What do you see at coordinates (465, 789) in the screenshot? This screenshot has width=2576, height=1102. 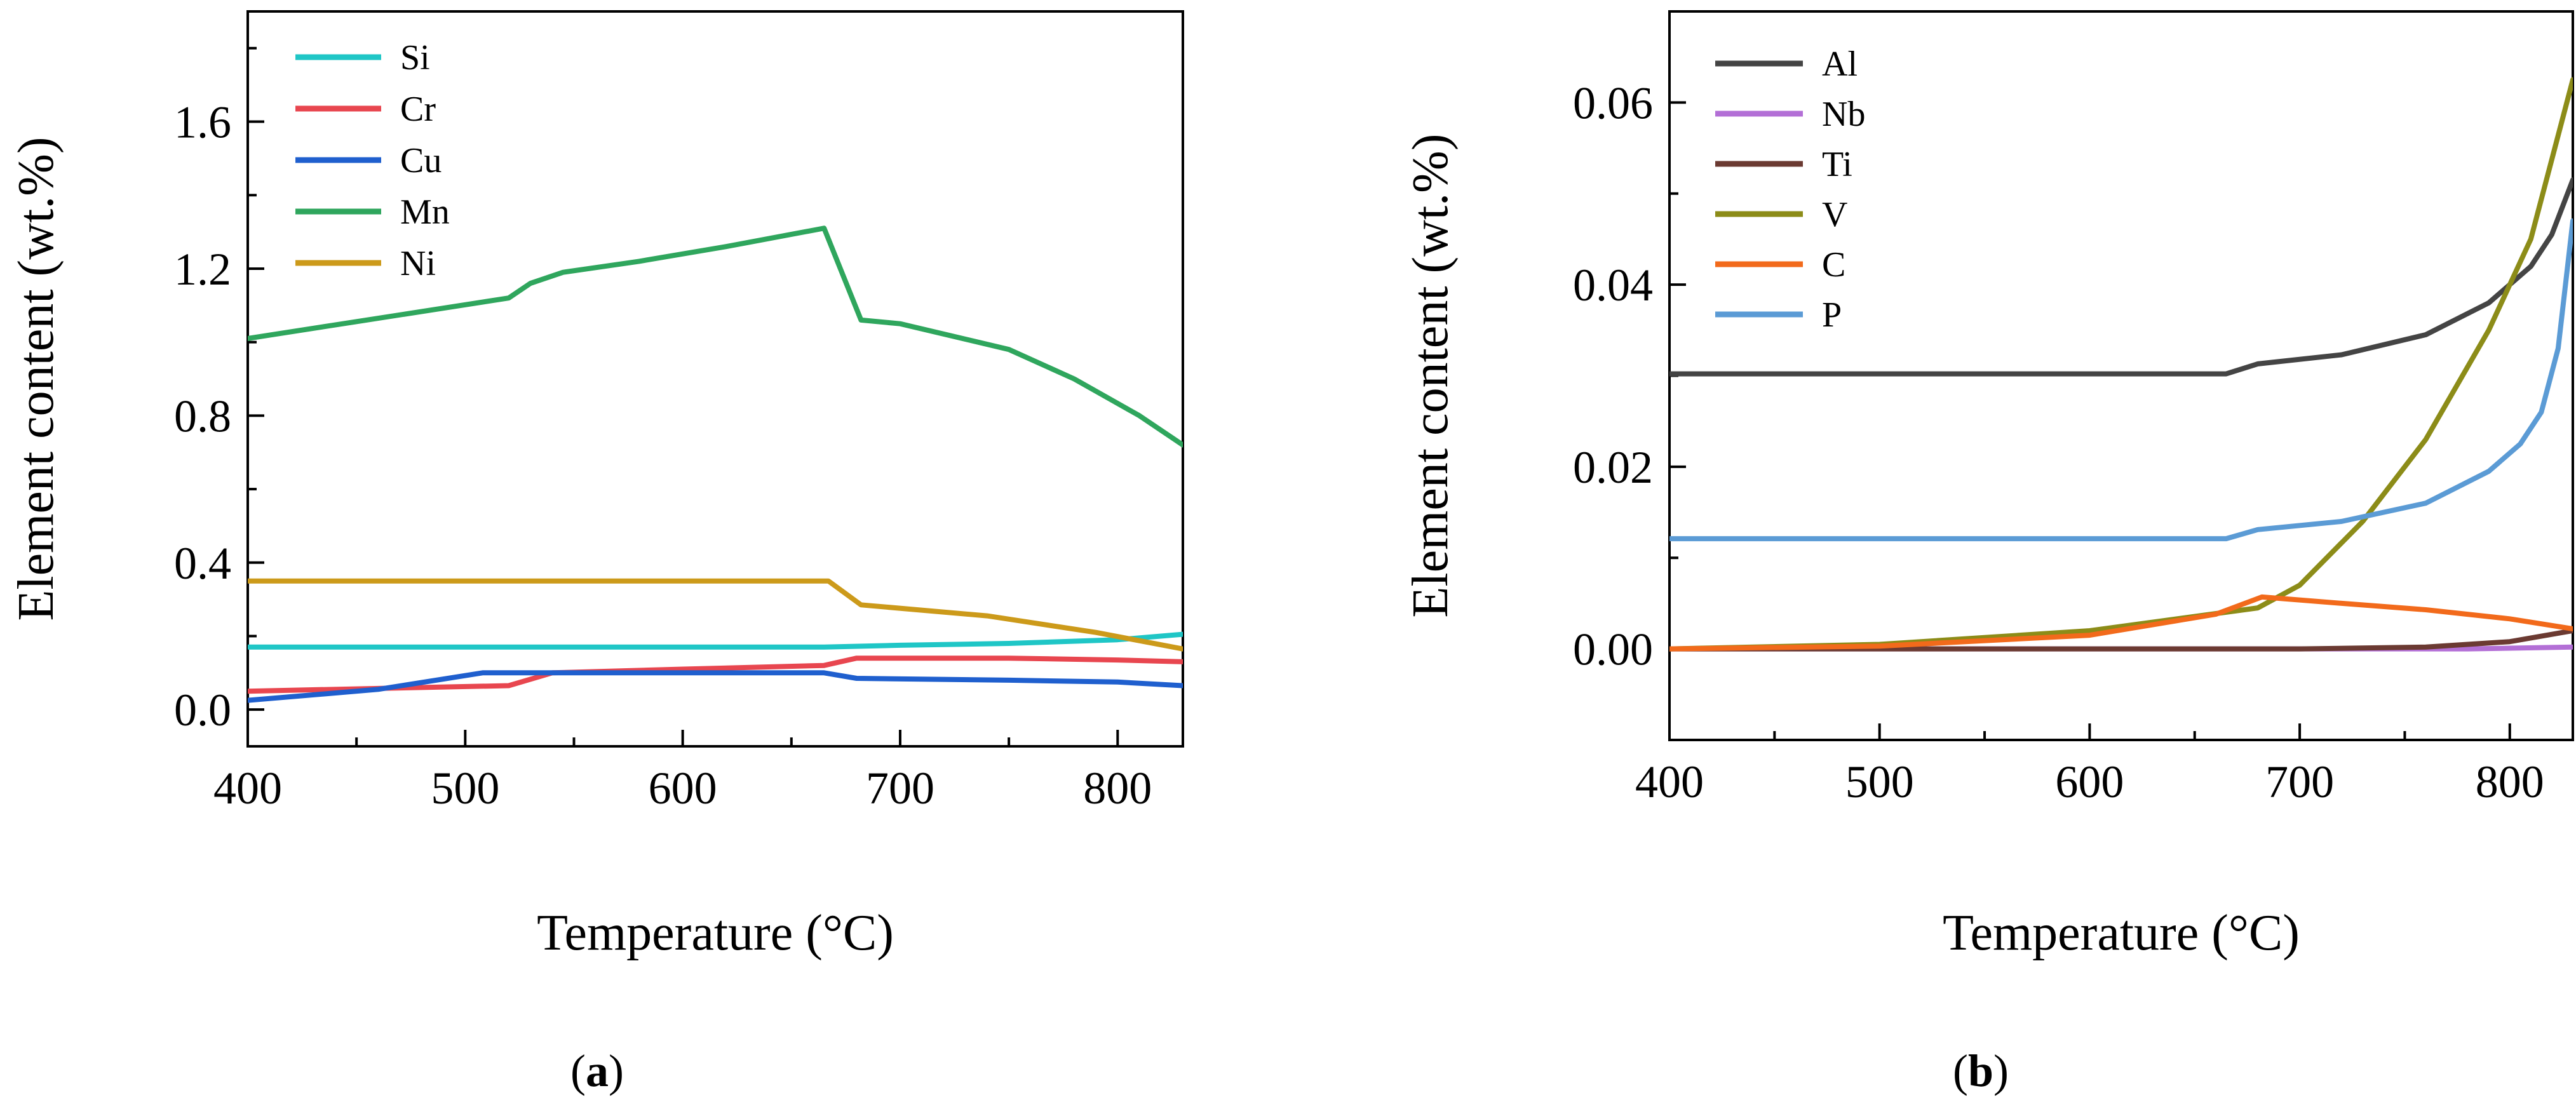 I see `x-tick-label-a: 500` at bounding box center [465, 789].